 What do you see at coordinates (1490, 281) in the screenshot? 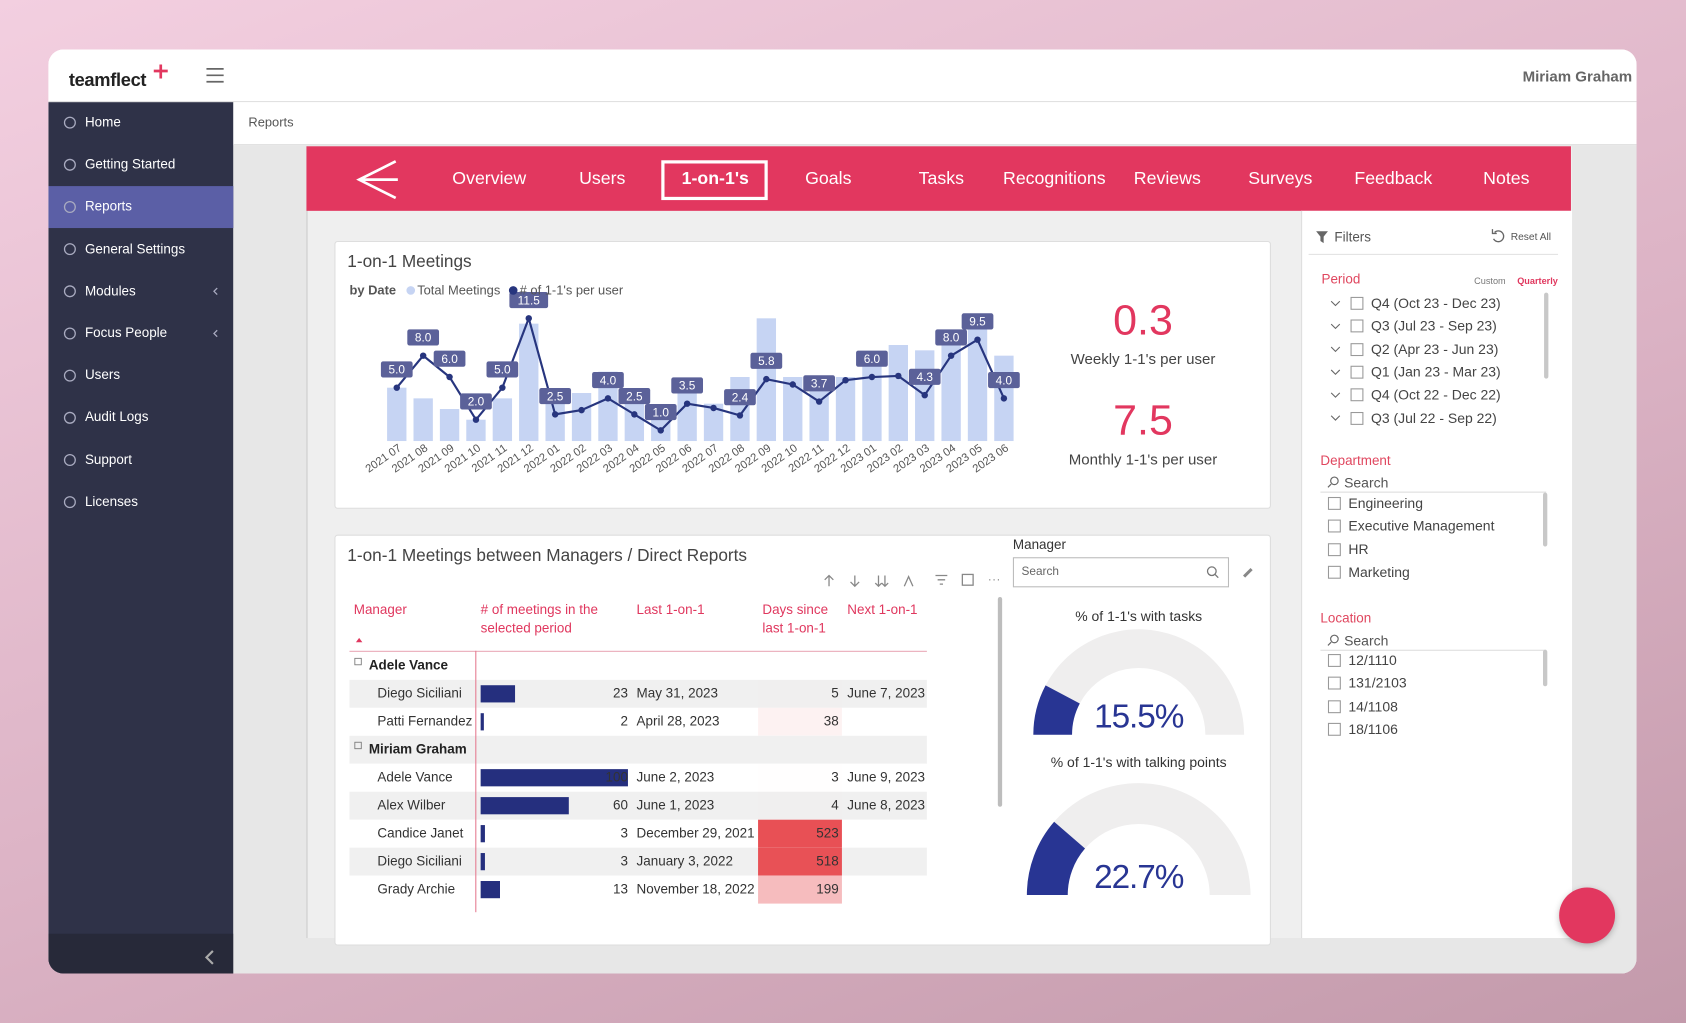
I see `period-mode: Custom` at bounding box center [1490, 281].